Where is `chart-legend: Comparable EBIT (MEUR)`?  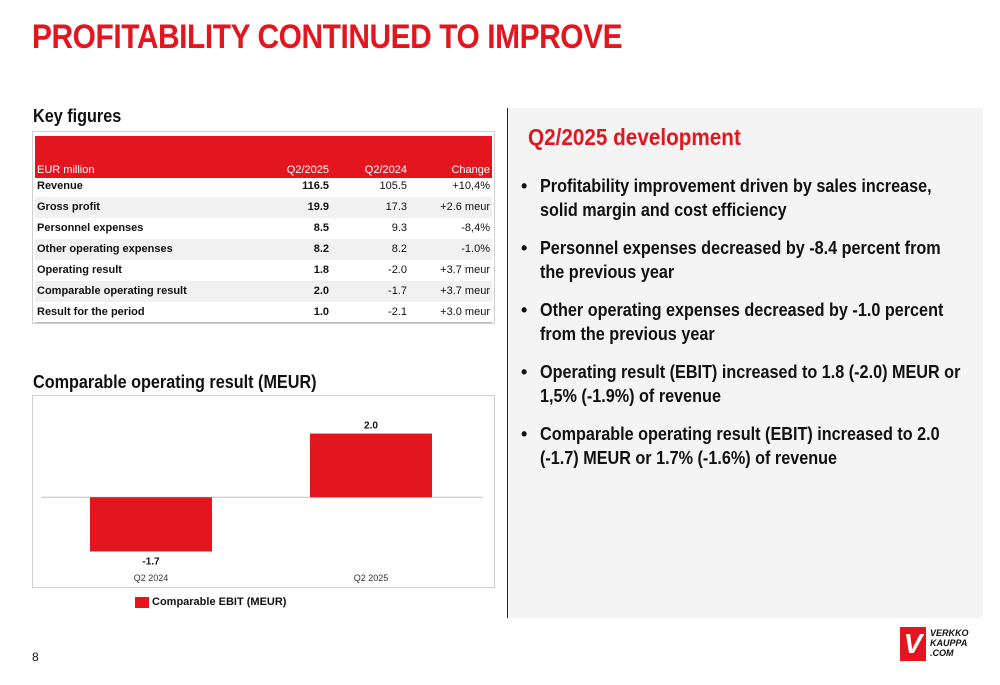 chart-legend: Comparable EBIT (MEUR) is located at coordinates (210, 602).